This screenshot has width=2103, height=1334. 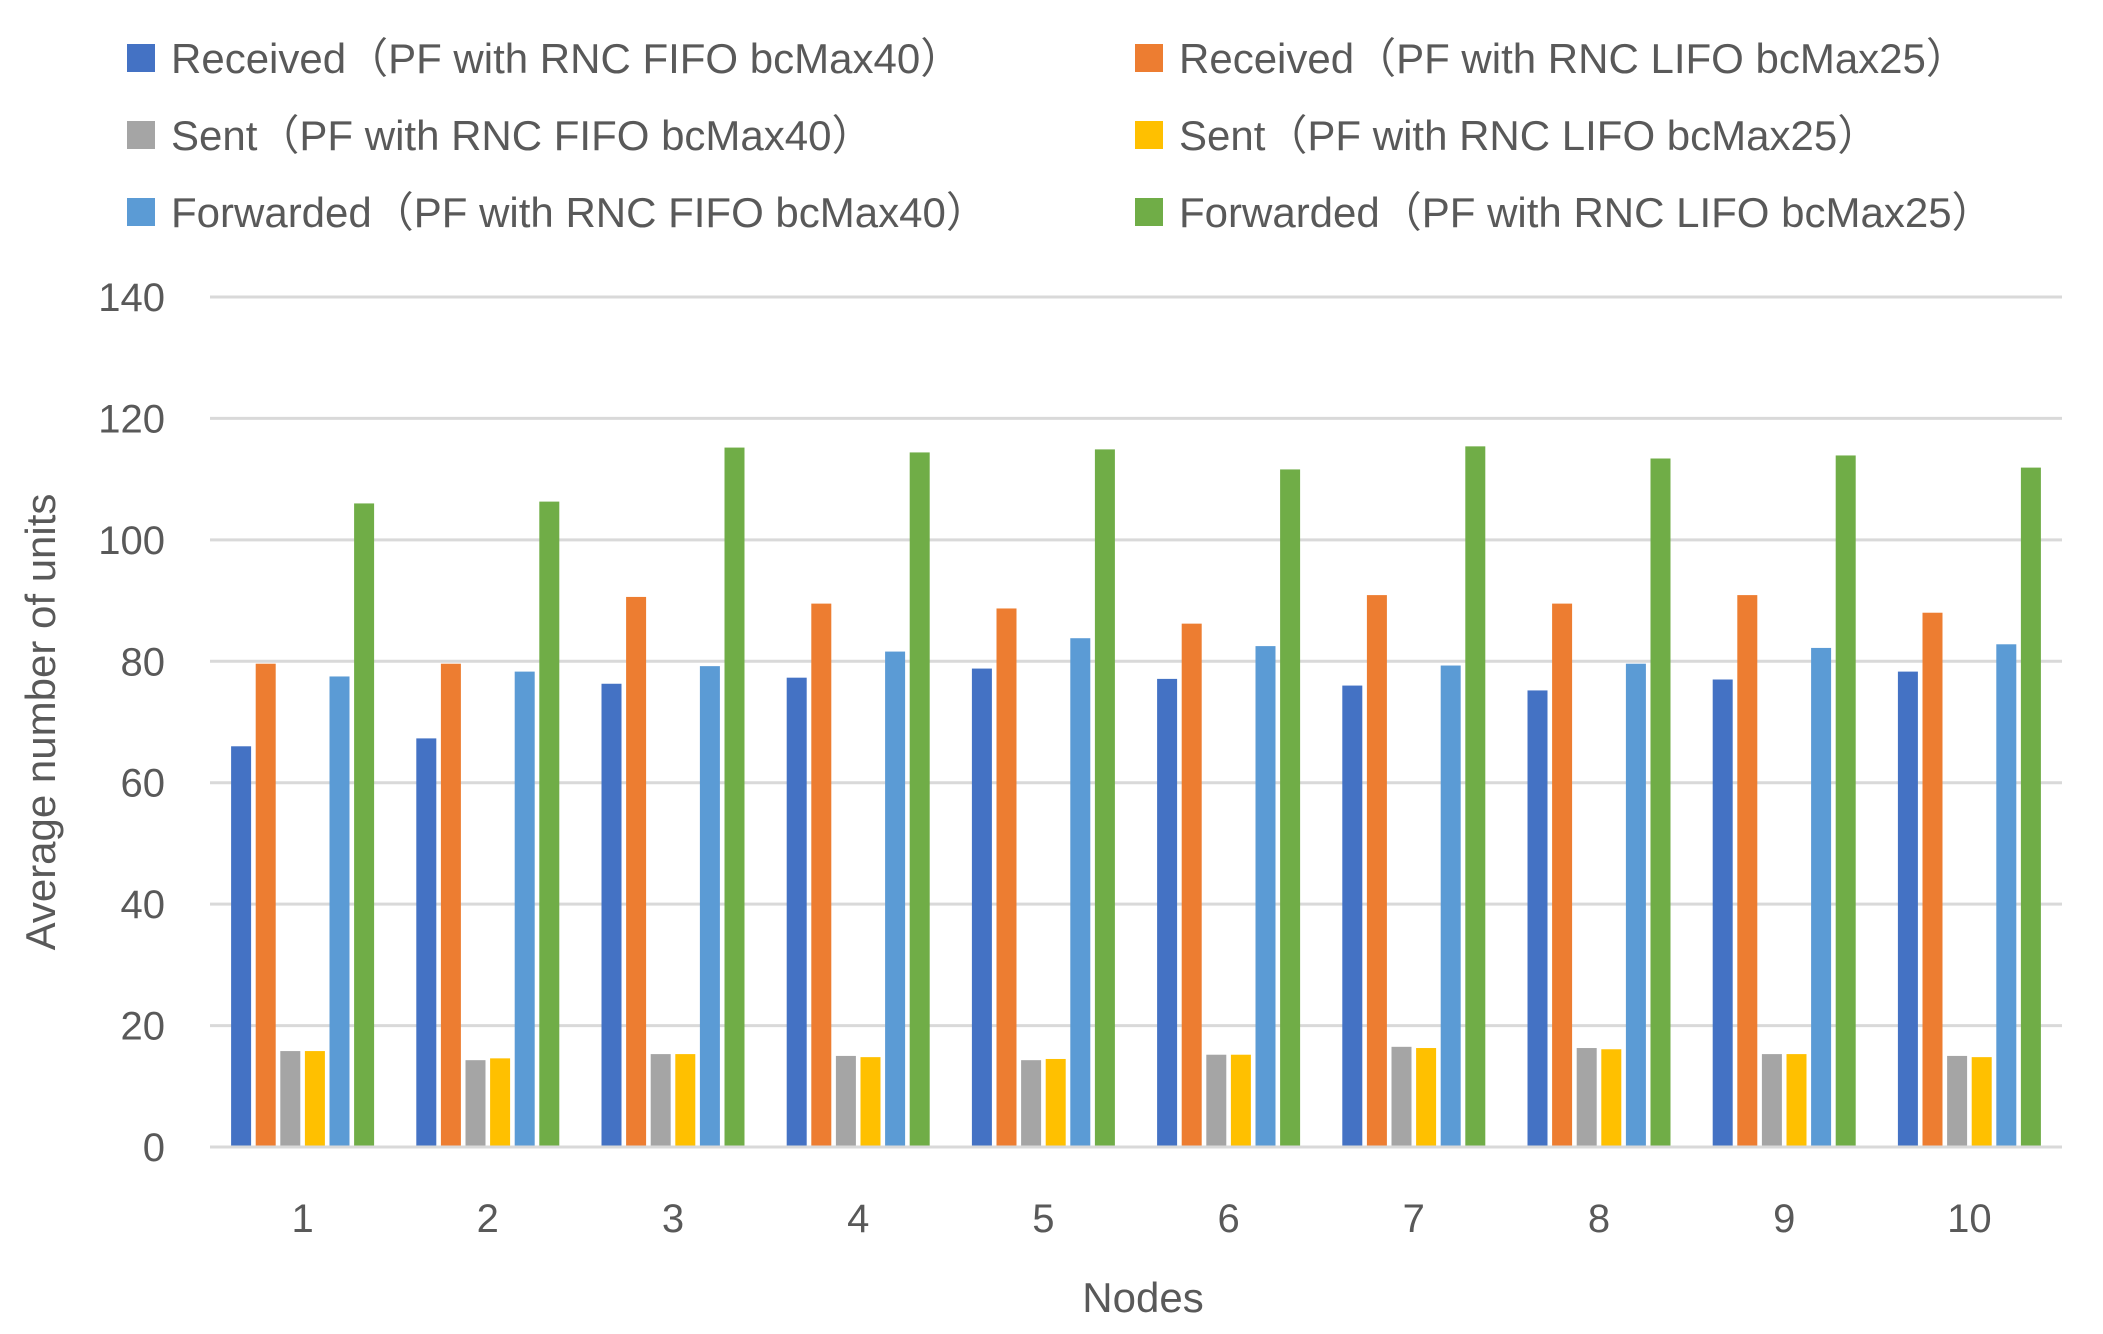 I want to click on legend-label: Received（PF with RNC FIFO bcMax40）, so click(x=566, y=58).